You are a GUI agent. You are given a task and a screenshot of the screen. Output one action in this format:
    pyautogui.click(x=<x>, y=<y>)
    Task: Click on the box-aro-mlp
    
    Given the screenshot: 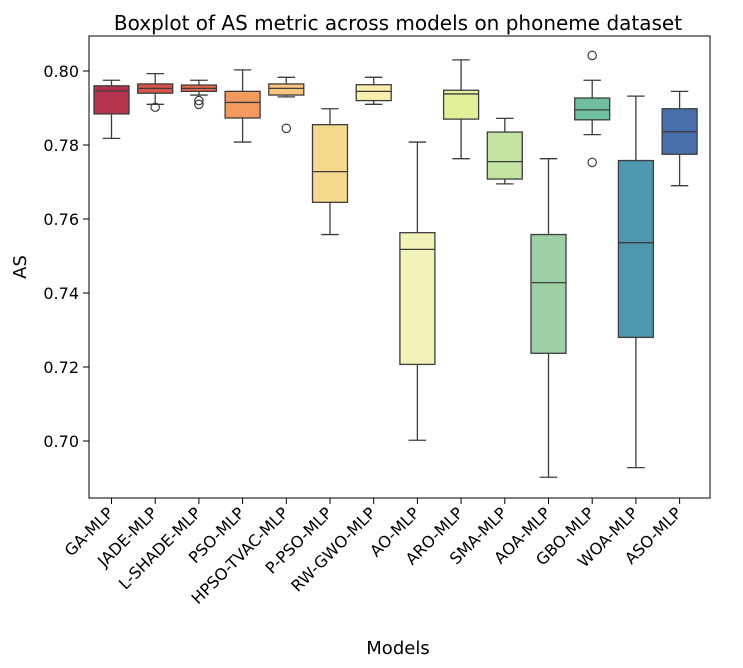 What is the action you would take?
    pyautogui.click(x=461, y=109)
    